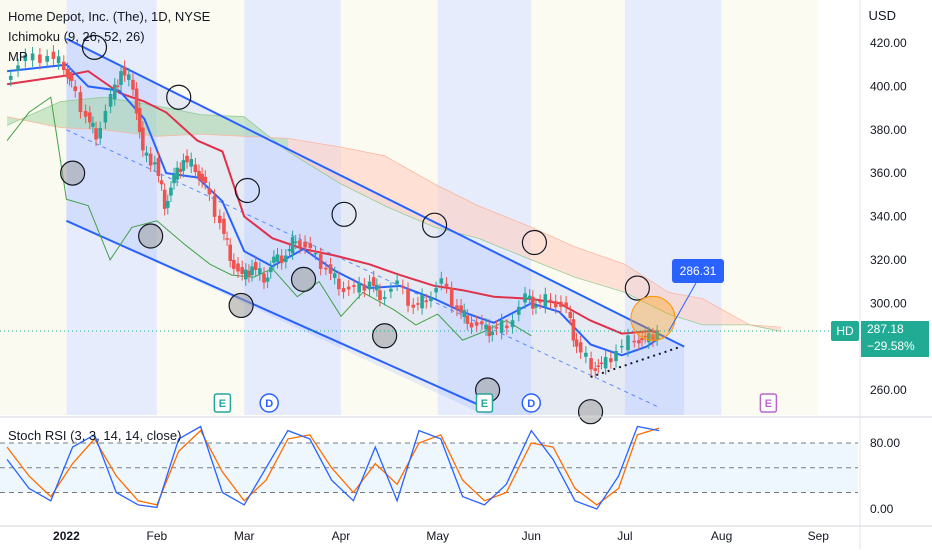 The image size is (932, 555). What do you see at coordinates (698, 271) in the screenshot?
I see `price-callout: 286.31` at bounding box center [698, 271].